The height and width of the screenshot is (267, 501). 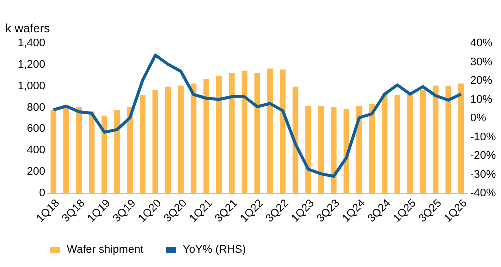 What do you see at coordinates (483, 194) in the screenshot?
I see `y2-tick-label: -40%` at bounding box center [483, 194].